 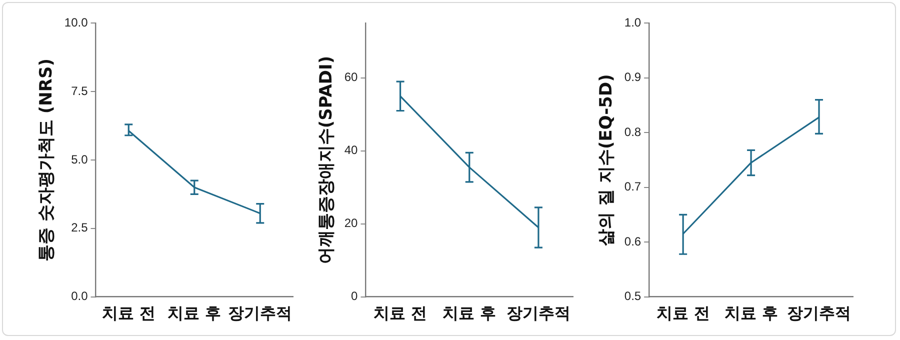 What do you see at coordinates (633, 241) in the screenshot?
I see `y-tick-label: 0.6` at bounding box center [633, 241].